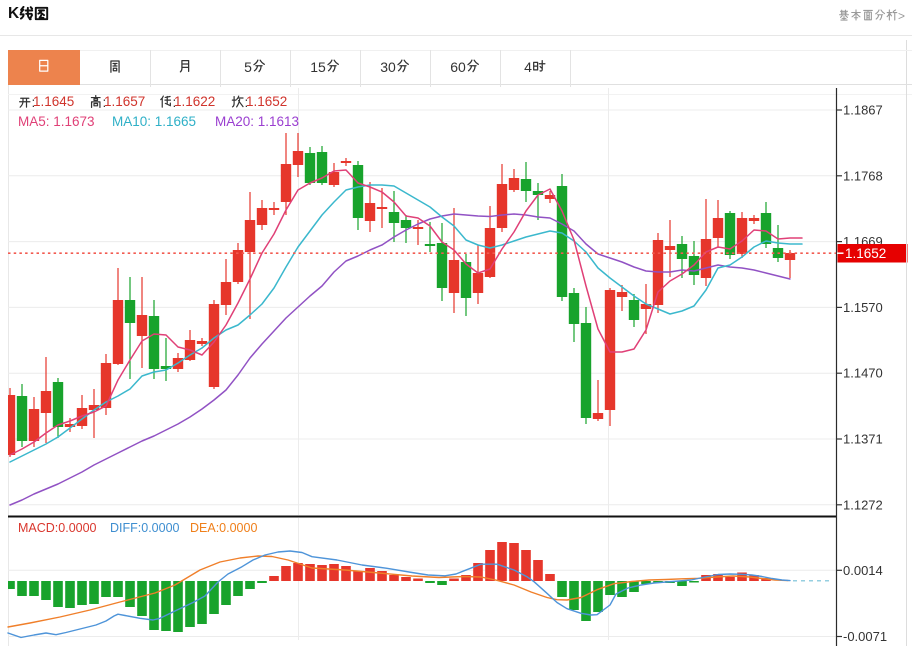 This screenshot has height=651, width=912. What do you see at coordinates (863, 439) in the screenshot?
I see `svg-text: 1.1371` at bounding box center [863, 439].